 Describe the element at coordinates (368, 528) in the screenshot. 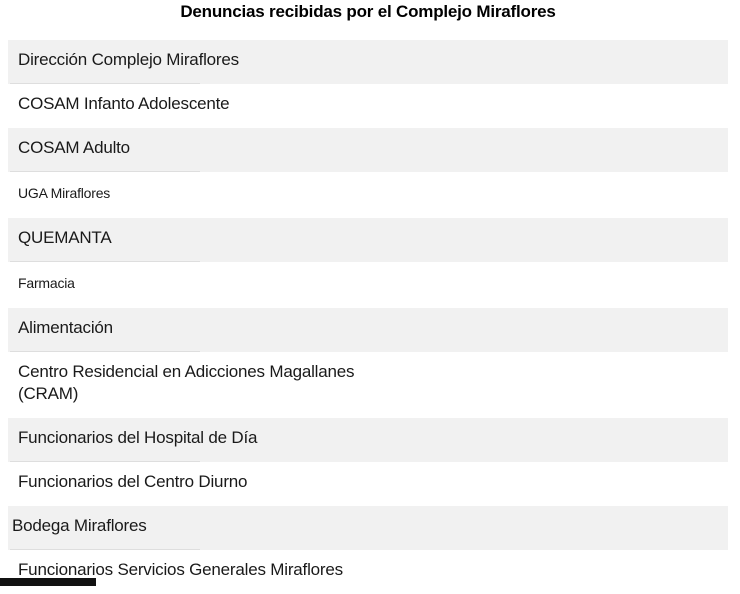

I see `list-row: Bodega Miraflores` at that location.